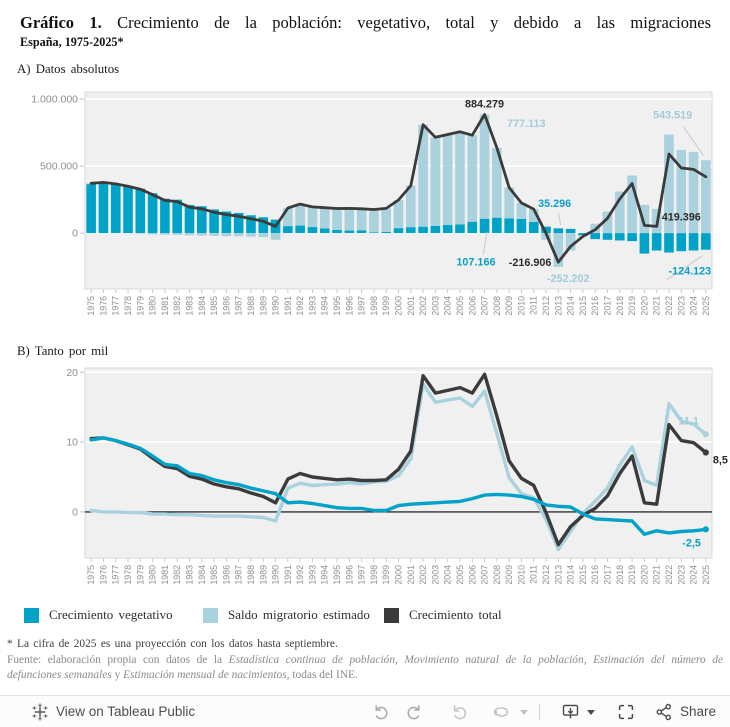 The height and width of the screenshot is (727, 730). What do you see at coordinates (423, 306) in the screenshot?
I see `x-tick-label-year: 2002` at bounding box center [423, 306].